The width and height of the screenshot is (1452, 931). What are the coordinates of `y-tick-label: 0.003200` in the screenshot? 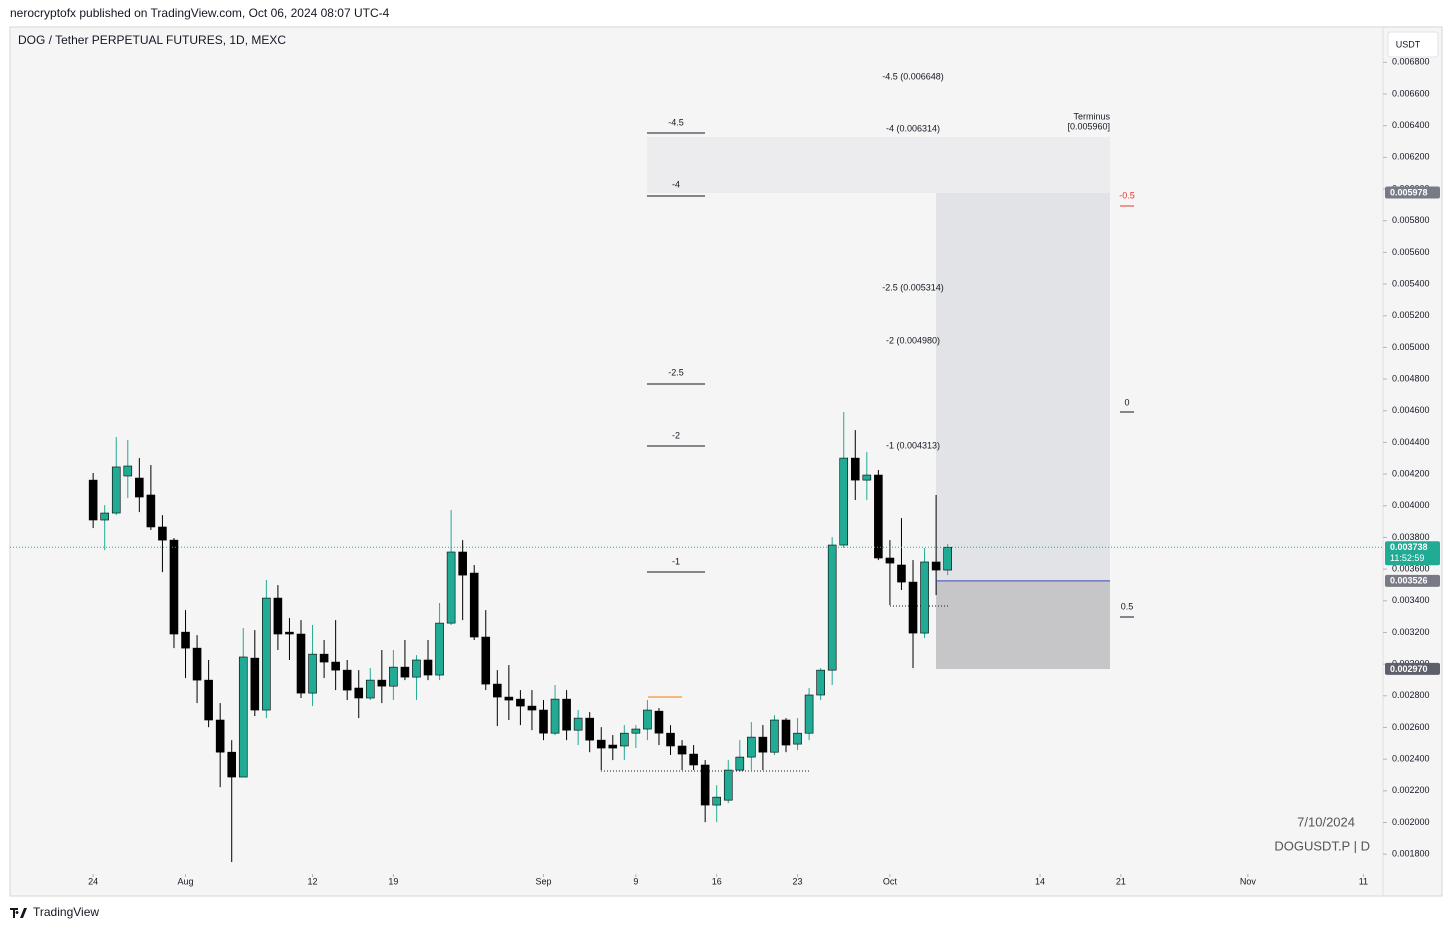 It's located at (1411, 632).